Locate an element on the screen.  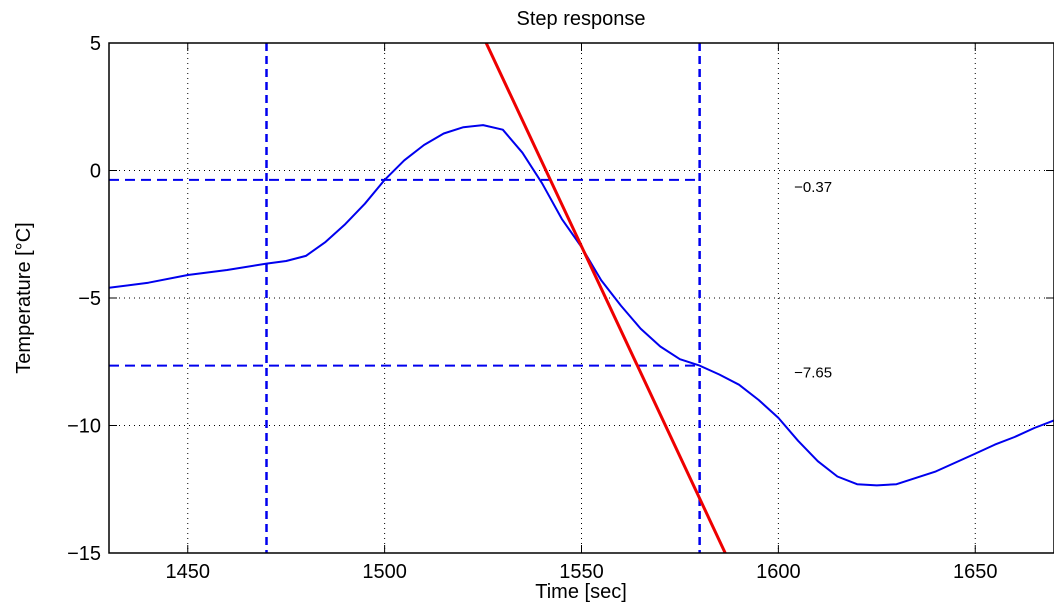
y-tick-label: 5 is located at coordinates (95, 44).